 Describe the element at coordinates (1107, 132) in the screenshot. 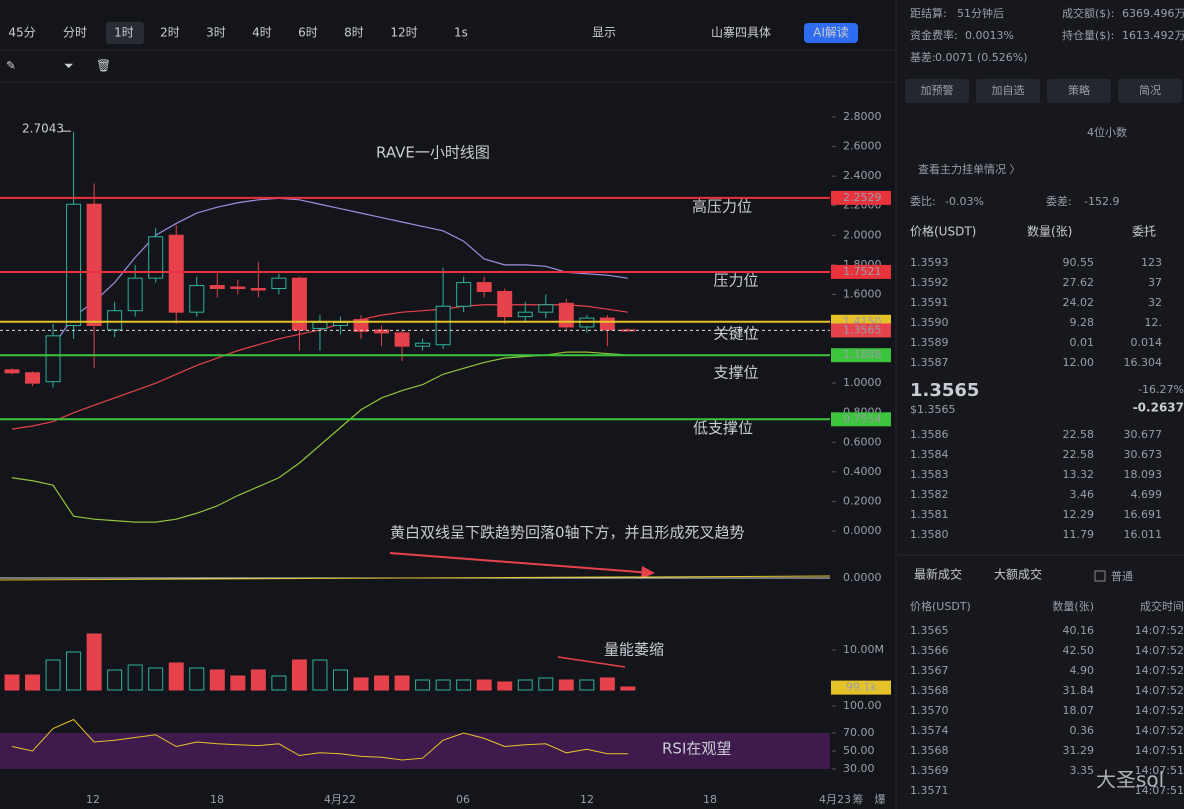

I see `precision-select: 4位小数` at that location.